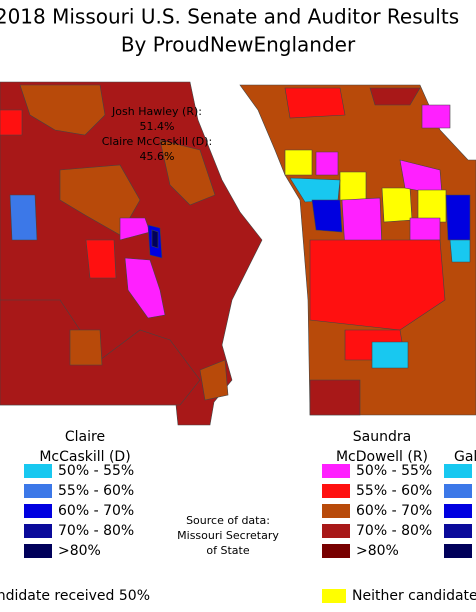  What do you see at coordinates (85, 437) in the screenshot?
I see `legend-title: Claire` at bounding box center [85, 437].